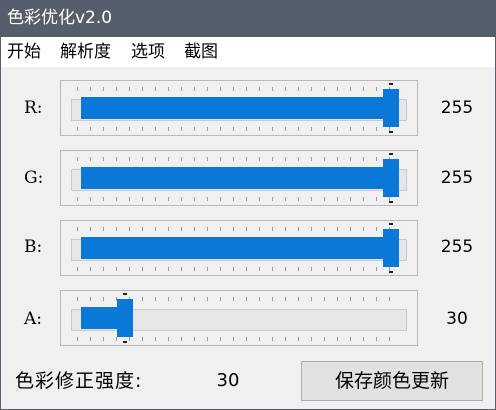 The width and height of the screenshot is (496, 410). I want to click on alpha-slider-frame, so click(239, 318).